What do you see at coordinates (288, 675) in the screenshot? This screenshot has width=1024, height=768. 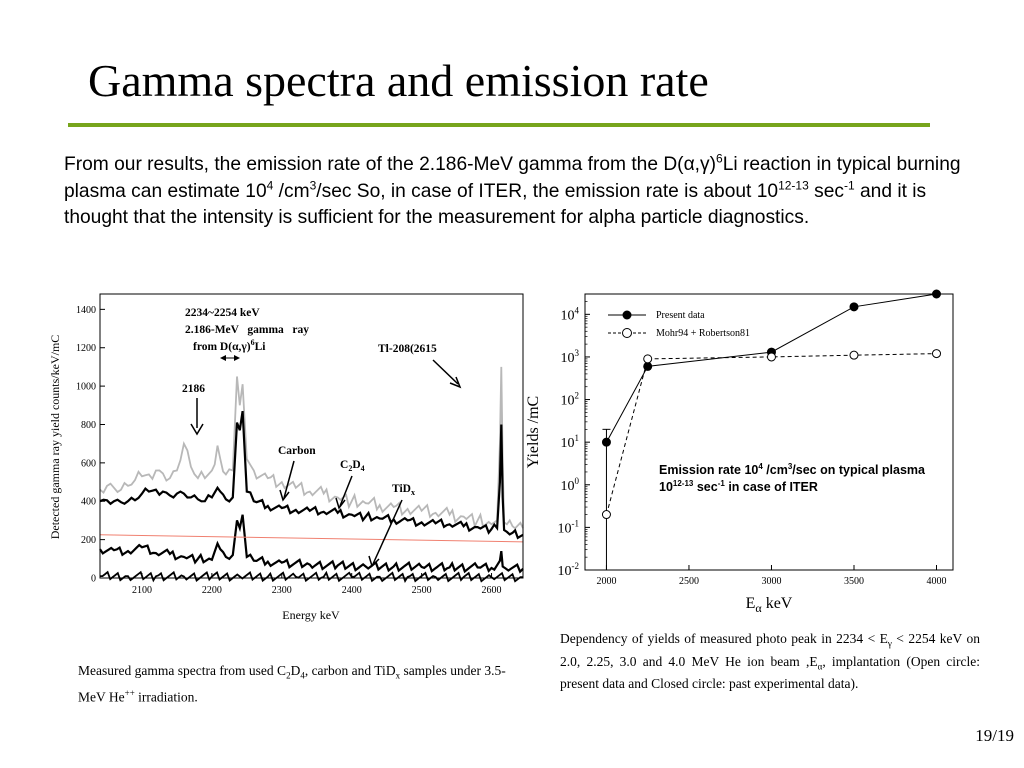 I see `lc-sub1: 2` at bounding box center [288, 675].